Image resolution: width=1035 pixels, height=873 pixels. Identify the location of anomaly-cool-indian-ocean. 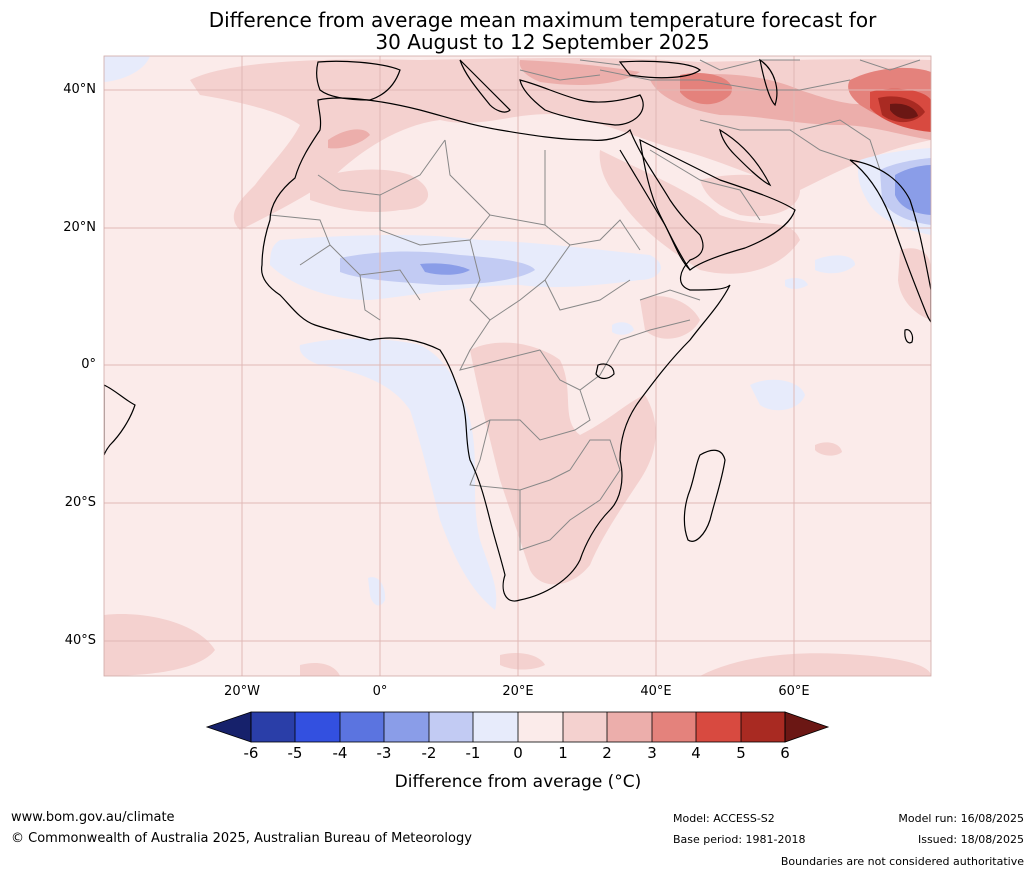
(777, 395).